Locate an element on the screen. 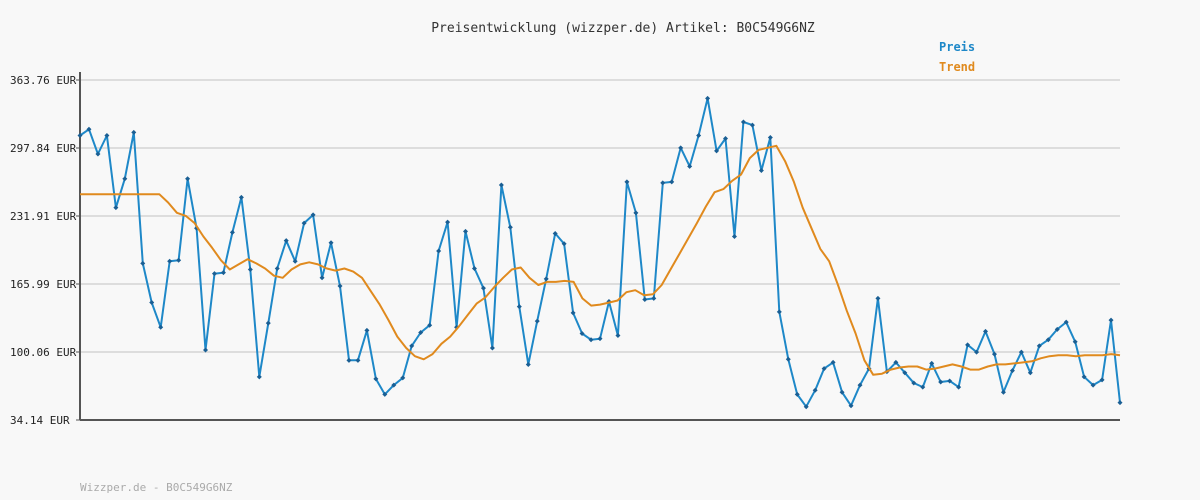 This screenshot has width=1200, height=500. legend-entry-trend: Trend is located at coordinates (957, 67).